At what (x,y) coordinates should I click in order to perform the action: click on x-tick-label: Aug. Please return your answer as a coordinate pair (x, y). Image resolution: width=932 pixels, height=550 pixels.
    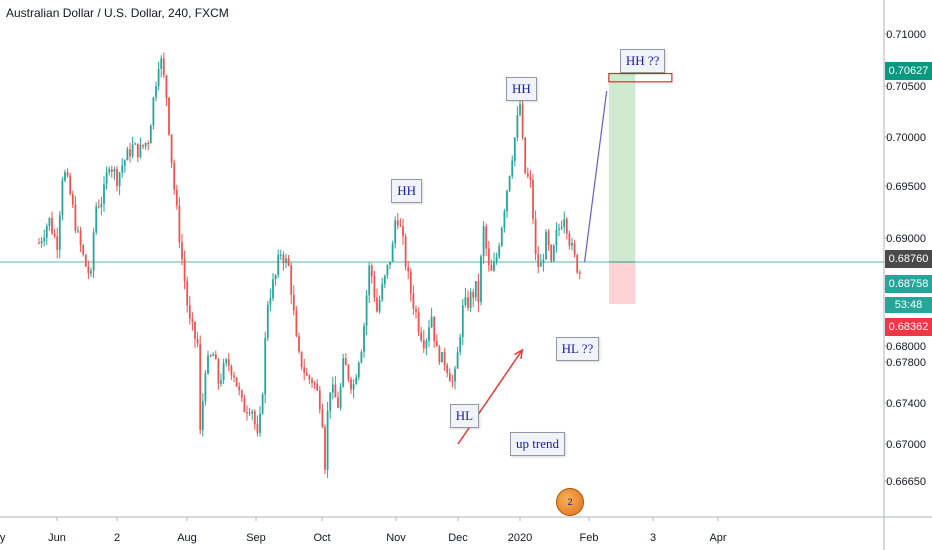
    Looking at the image, I should click on (187, 538).